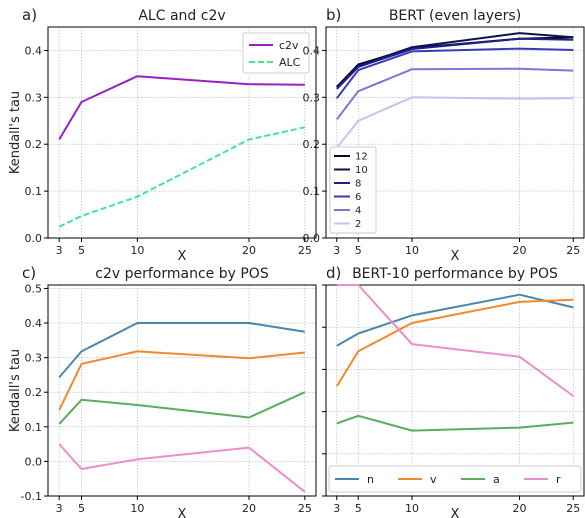  Describe the element at coordinates (358, 211) in the screenshot. I see `legend-label: 4` at that location.